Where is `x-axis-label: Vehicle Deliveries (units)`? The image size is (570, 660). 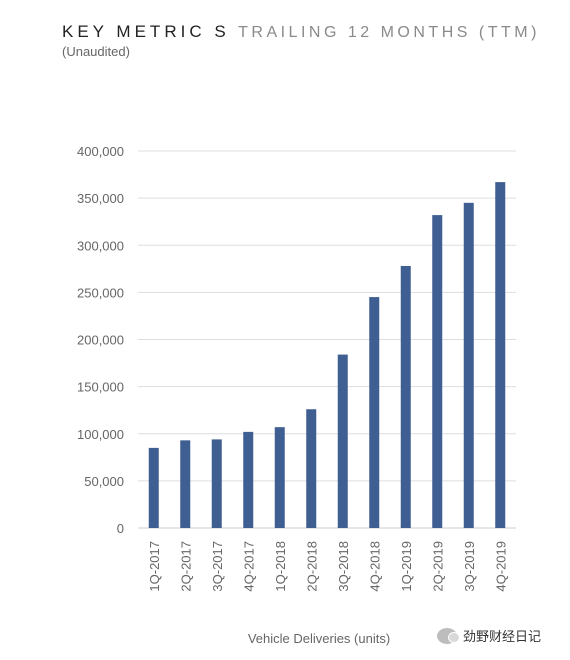
x-axis-label: Vehicle Deliveries (units) is located at coordinates (319, 638).